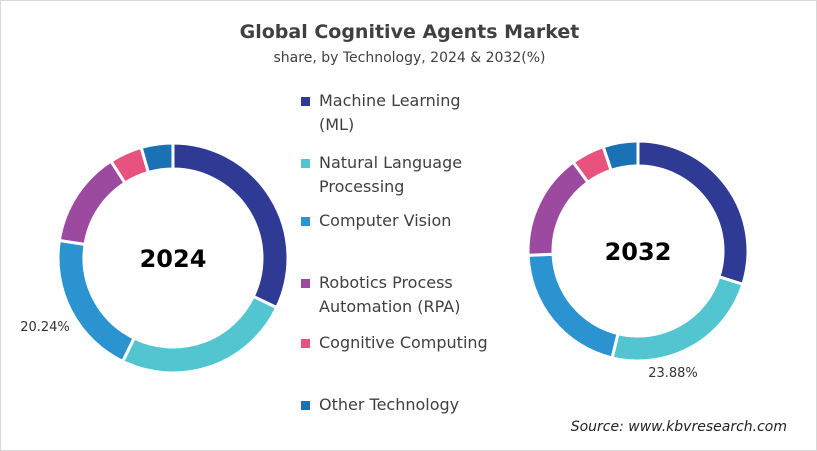  I want to click on legend-item: Computer Vision, so click(401, 221).